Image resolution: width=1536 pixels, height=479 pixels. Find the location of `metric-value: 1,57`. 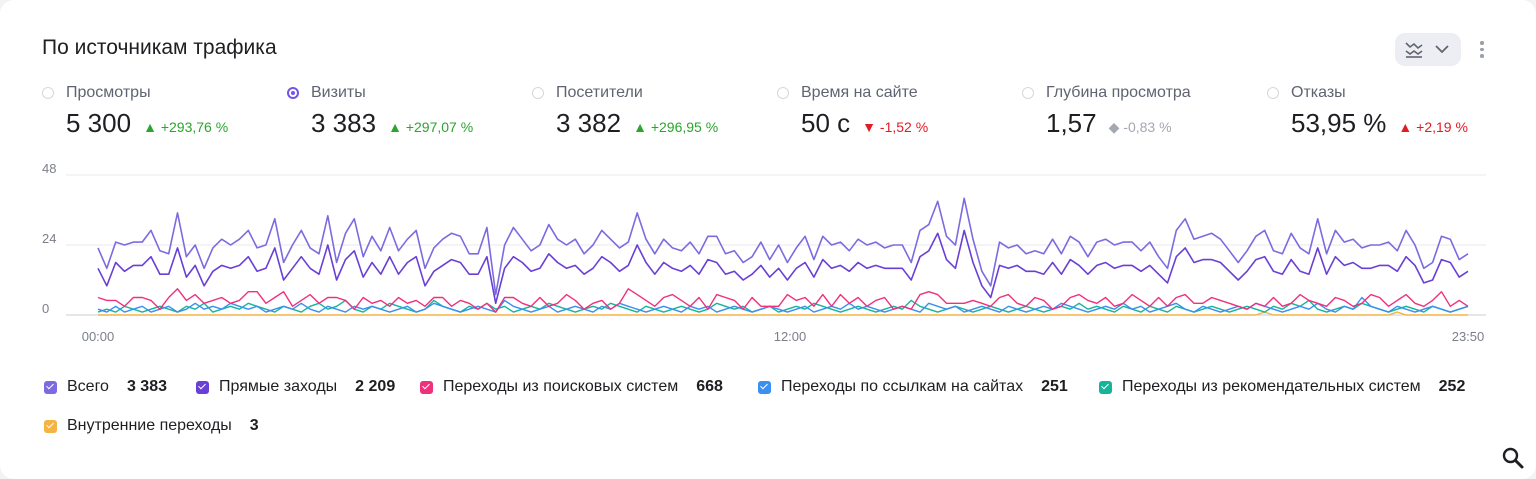

metric-value: 1,57 is located at coordinates (1071, 123).